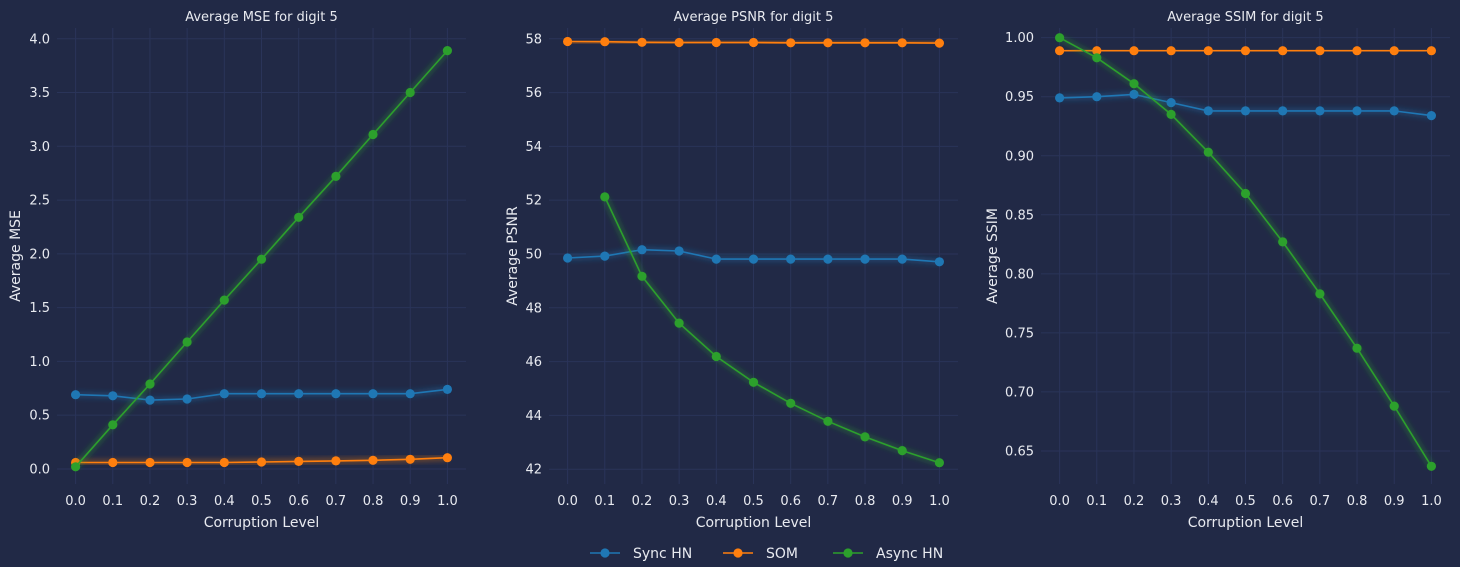 The image size is (1460, 567). What do you see at coordinates (760, 554) in the screenshot?
I see `legend-item-som: SOM` at bounding box center [760, 554].